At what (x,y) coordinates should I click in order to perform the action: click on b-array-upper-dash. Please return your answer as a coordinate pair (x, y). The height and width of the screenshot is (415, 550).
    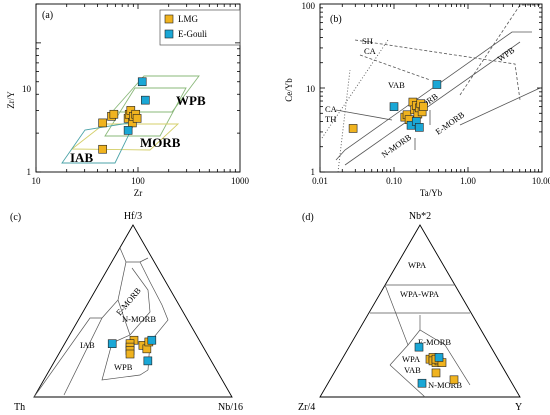
    Looking at the image, I should click on (499, 50).